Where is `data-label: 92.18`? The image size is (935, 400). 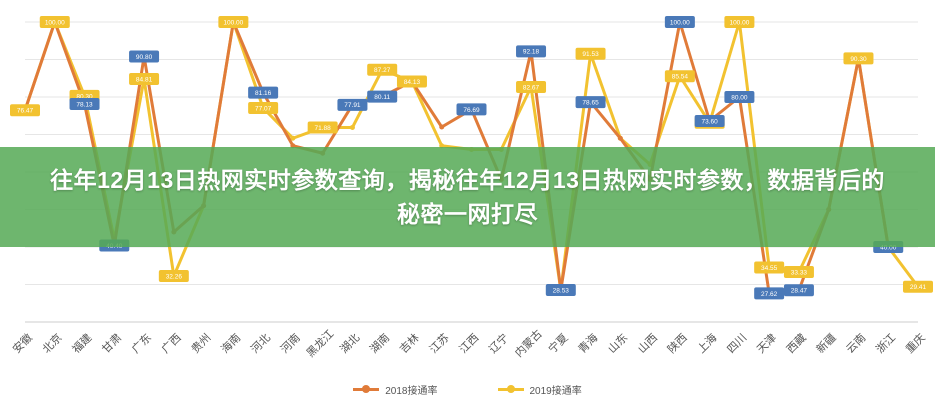
data-label: 92.18 is located at coordinates (531, 51).